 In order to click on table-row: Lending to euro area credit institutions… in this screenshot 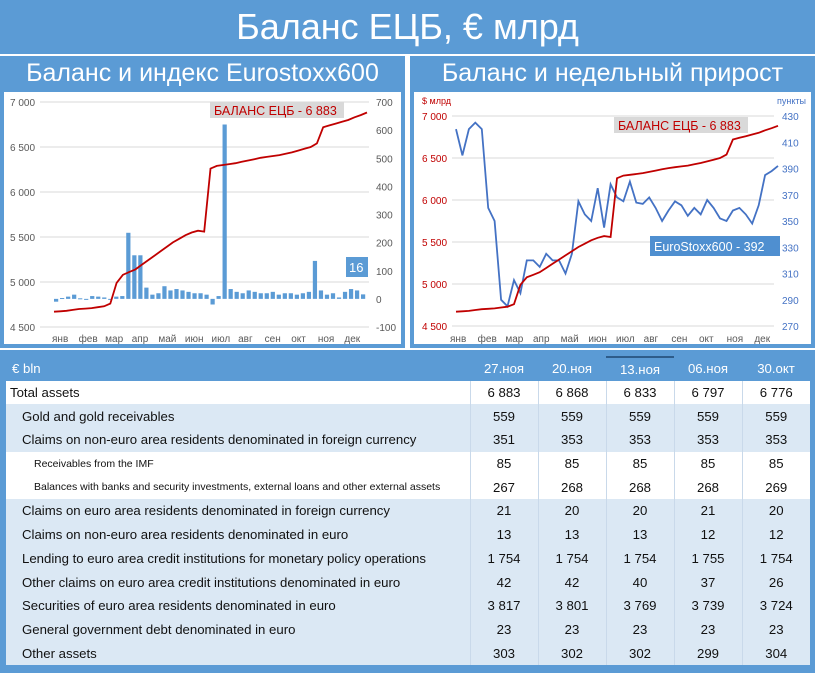, I will do `click(408, 558)`.